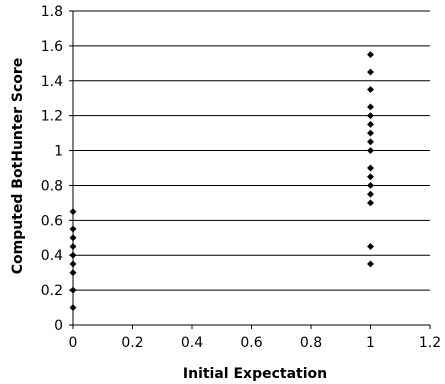 This screenshot has width=445, height=384. What do you see at coordinates (132, 343) in the screenshot?
I see `x-tick-label: 0.2` at bounding box center [132, 343].